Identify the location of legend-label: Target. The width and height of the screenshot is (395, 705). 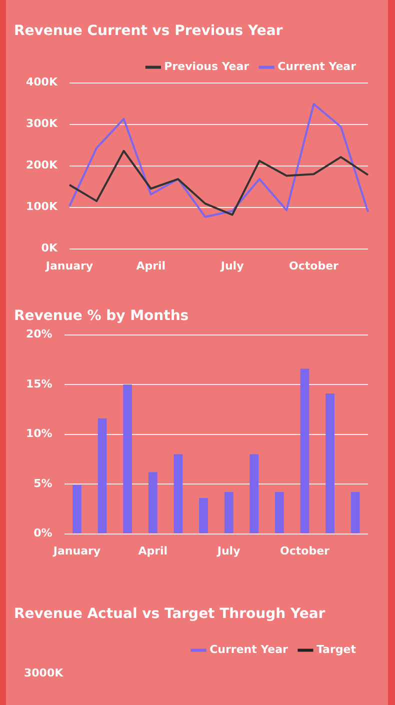
(336, 649).